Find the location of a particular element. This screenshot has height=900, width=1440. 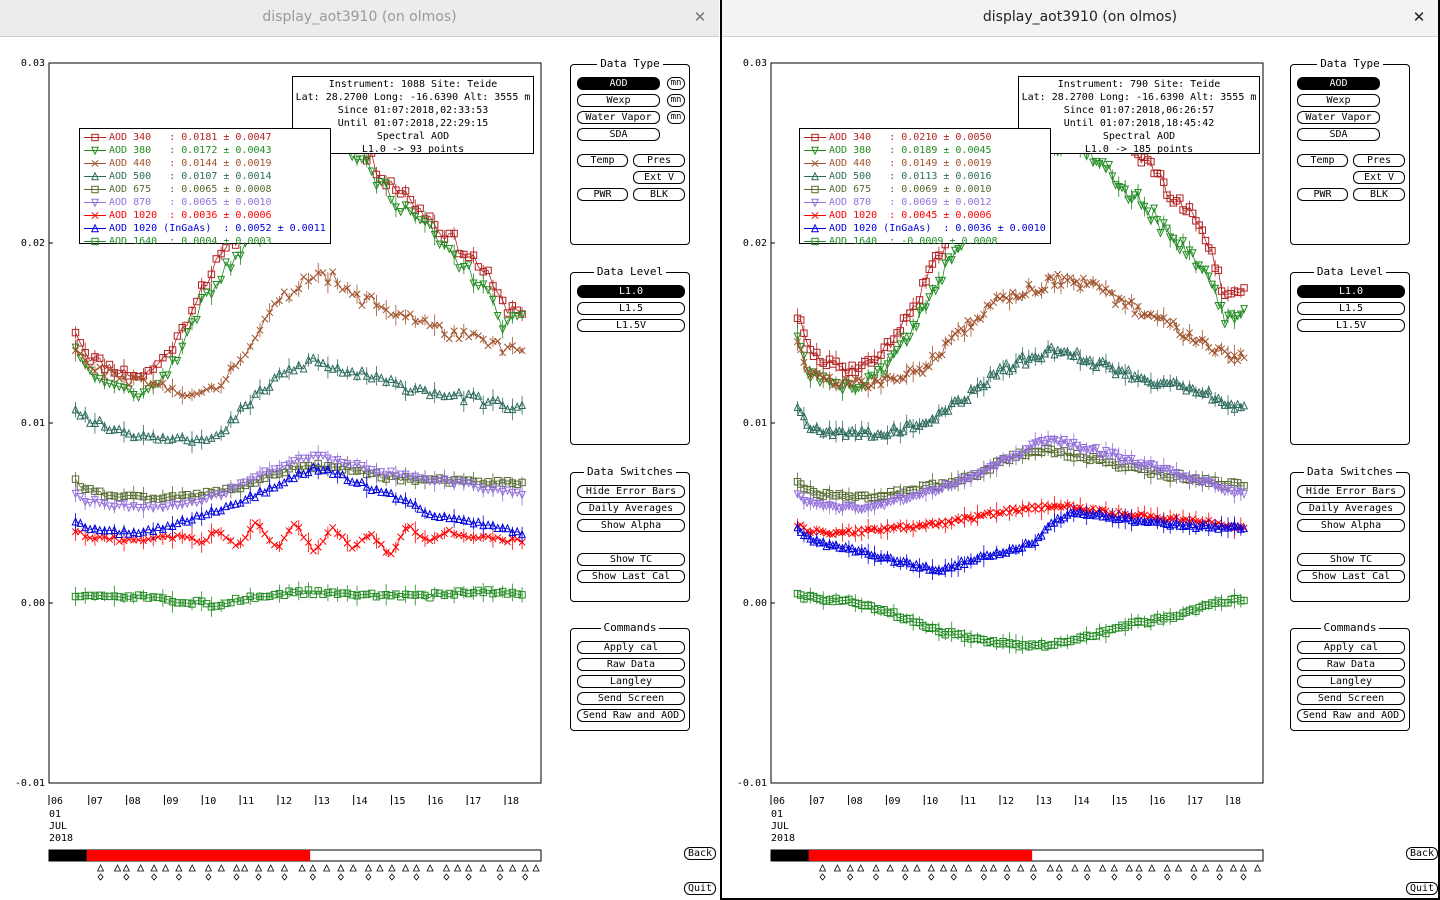

wexp-mn-button: mn is located at coordinates (676, 100).